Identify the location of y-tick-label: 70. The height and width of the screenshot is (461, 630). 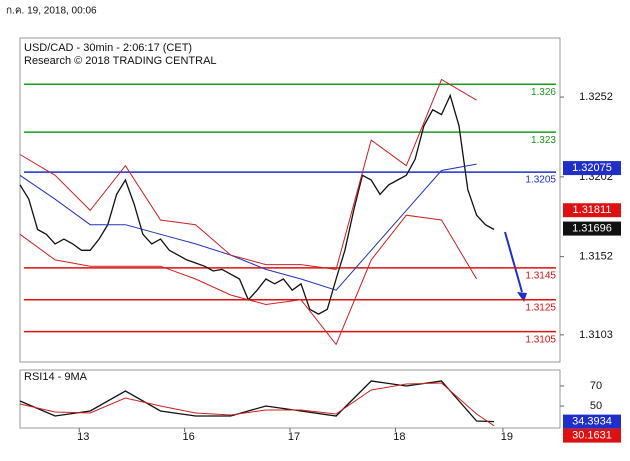
(596, 386).